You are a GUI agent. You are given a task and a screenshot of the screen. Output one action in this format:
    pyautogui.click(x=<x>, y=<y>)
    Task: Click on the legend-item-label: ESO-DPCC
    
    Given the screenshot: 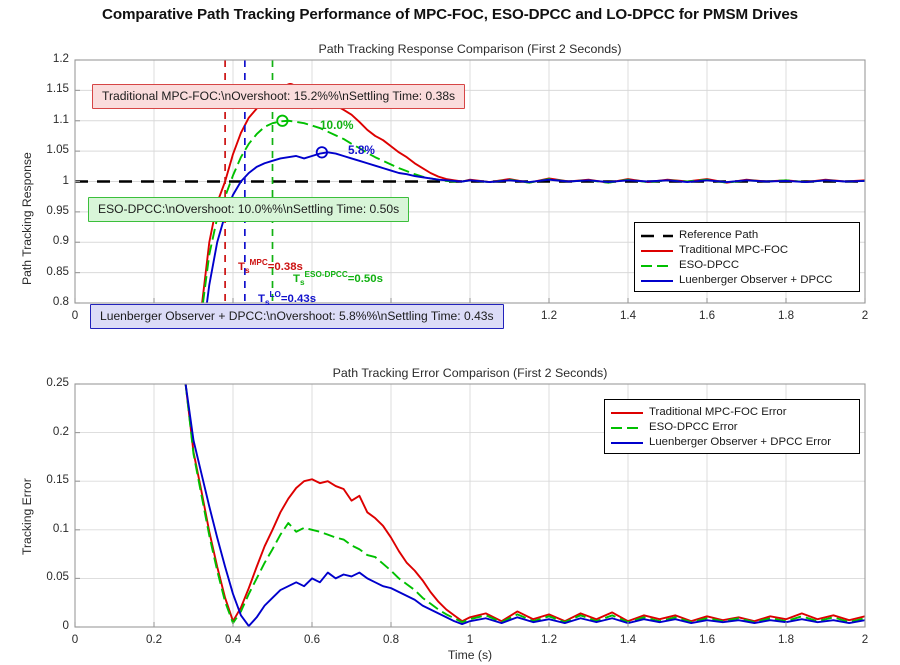 What is the action you would take?
    pyautogui.click(x=709, y=264)
    